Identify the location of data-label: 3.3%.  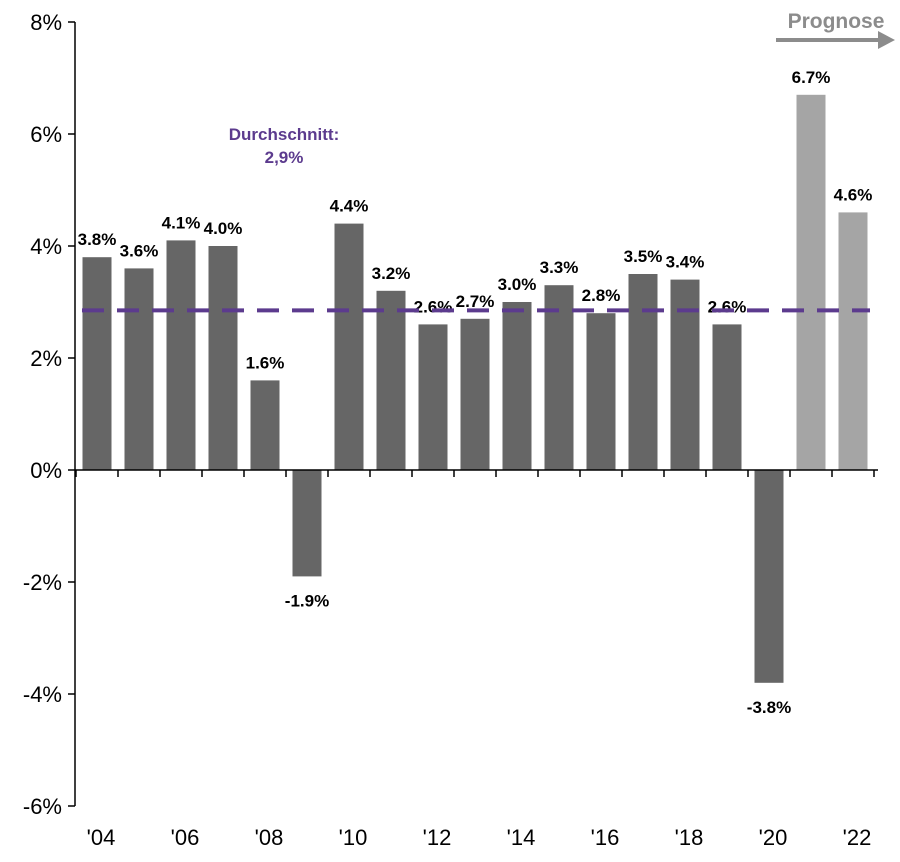
(559, 267).